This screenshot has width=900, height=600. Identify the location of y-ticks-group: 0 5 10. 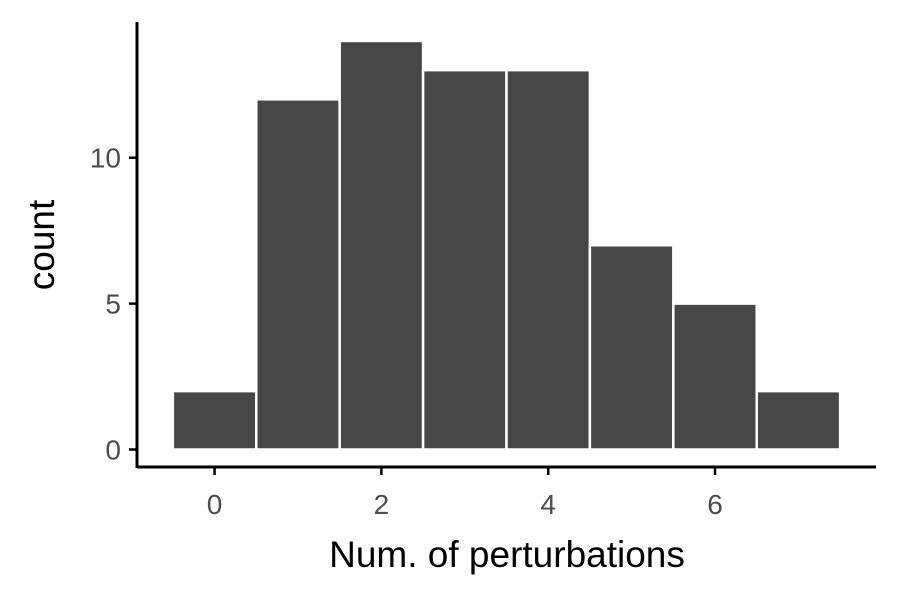
(113, 304).